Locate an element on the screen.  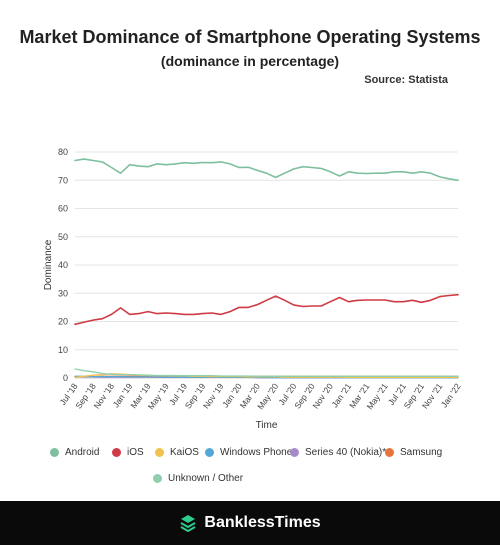
legend-label: Android is located at coordinates (82, 452).